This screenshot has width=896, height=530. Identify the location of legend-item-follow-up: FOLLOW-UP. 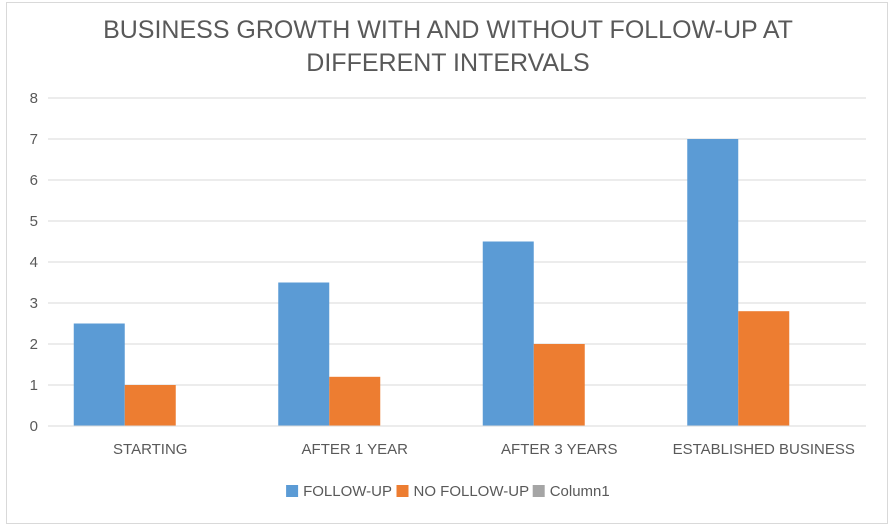
(339, 491).